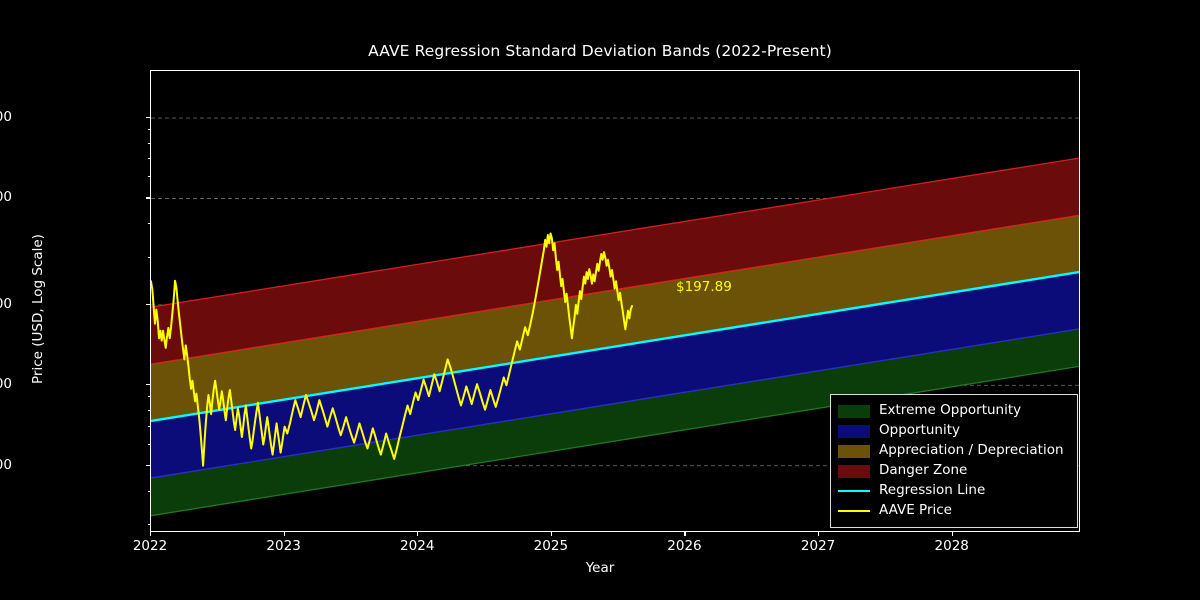 This screenshot has width=1200, height=600. I want to click on legend-item: Extreme Opportunity, so click(953, 411).